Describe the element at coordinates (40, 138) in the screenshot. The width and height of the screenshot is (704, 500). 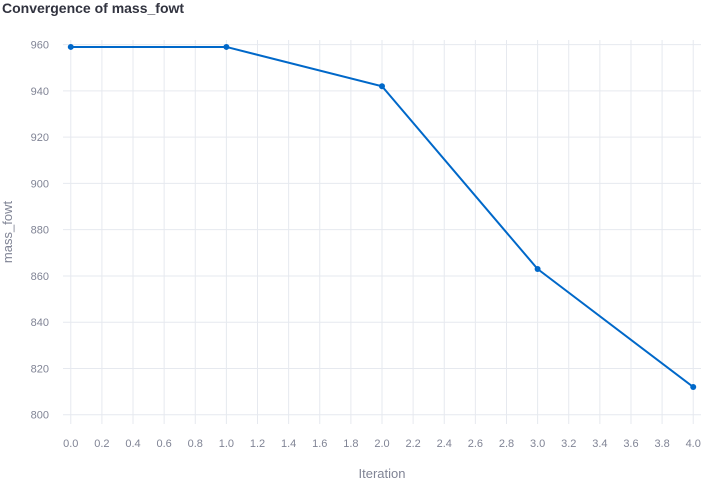
I see `y-tick-label: 920` at that location.